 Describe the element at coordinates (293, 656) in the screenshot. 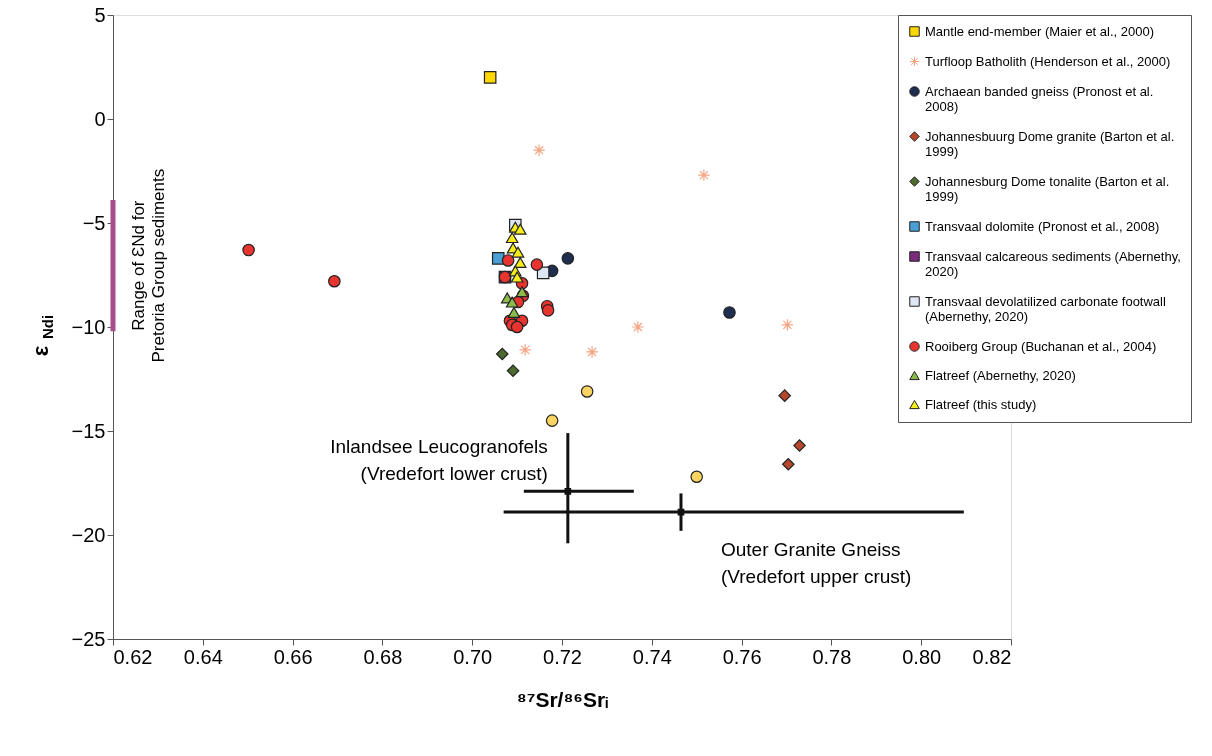

I see `x-tick-label: 0.66` at that location.